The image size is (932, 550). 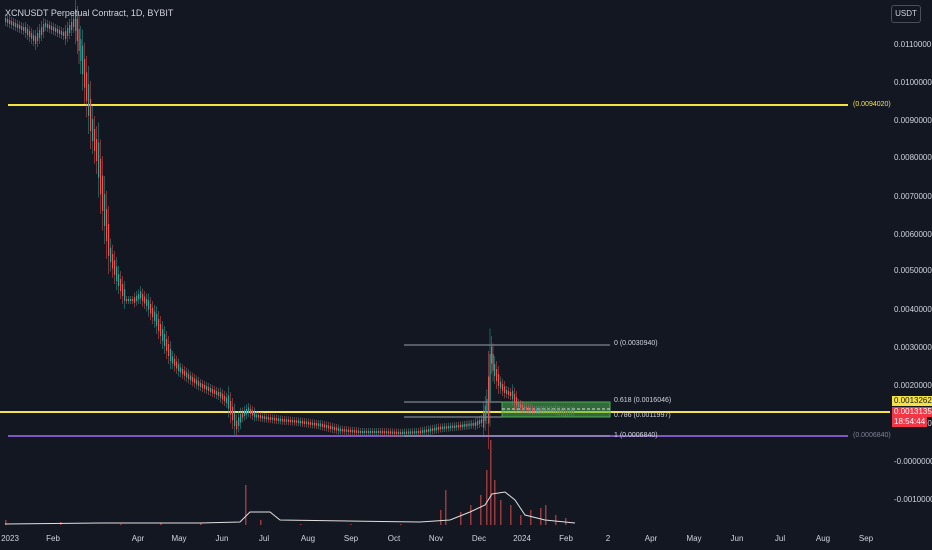 I want to click on time-tick-label: Dec, so click(x=479, y=538).